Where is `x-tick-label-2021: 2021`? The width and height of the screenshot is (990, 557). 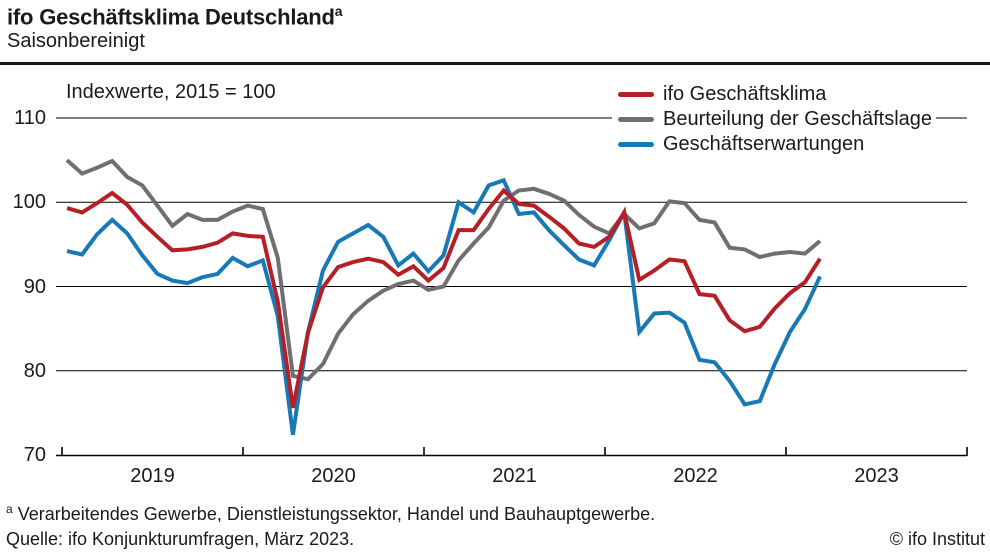 x-tick-label-2021: 2021 is located at coordinates (514, 476).